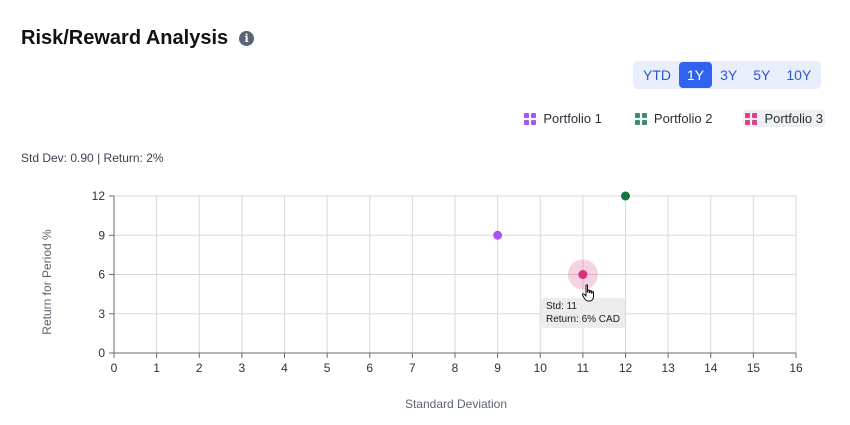  What do you see at coordinates (114, 368) in the screenshot?
I see `x-tick-label: 0` at bounding box center [114, 368].